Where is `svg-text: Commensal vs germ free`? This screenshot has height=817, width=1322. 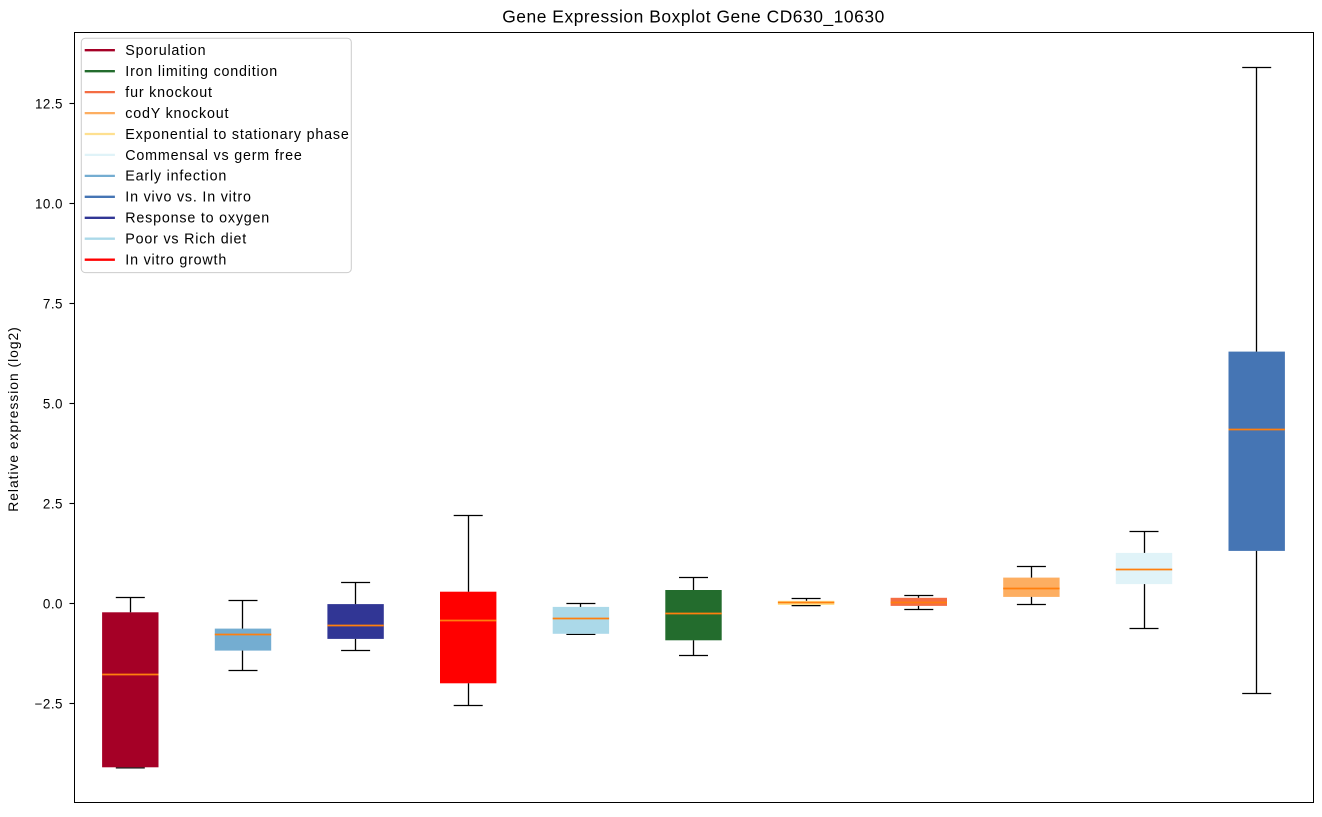
svg-text: Commensal vs germ free is located at coordinates (213, 156).